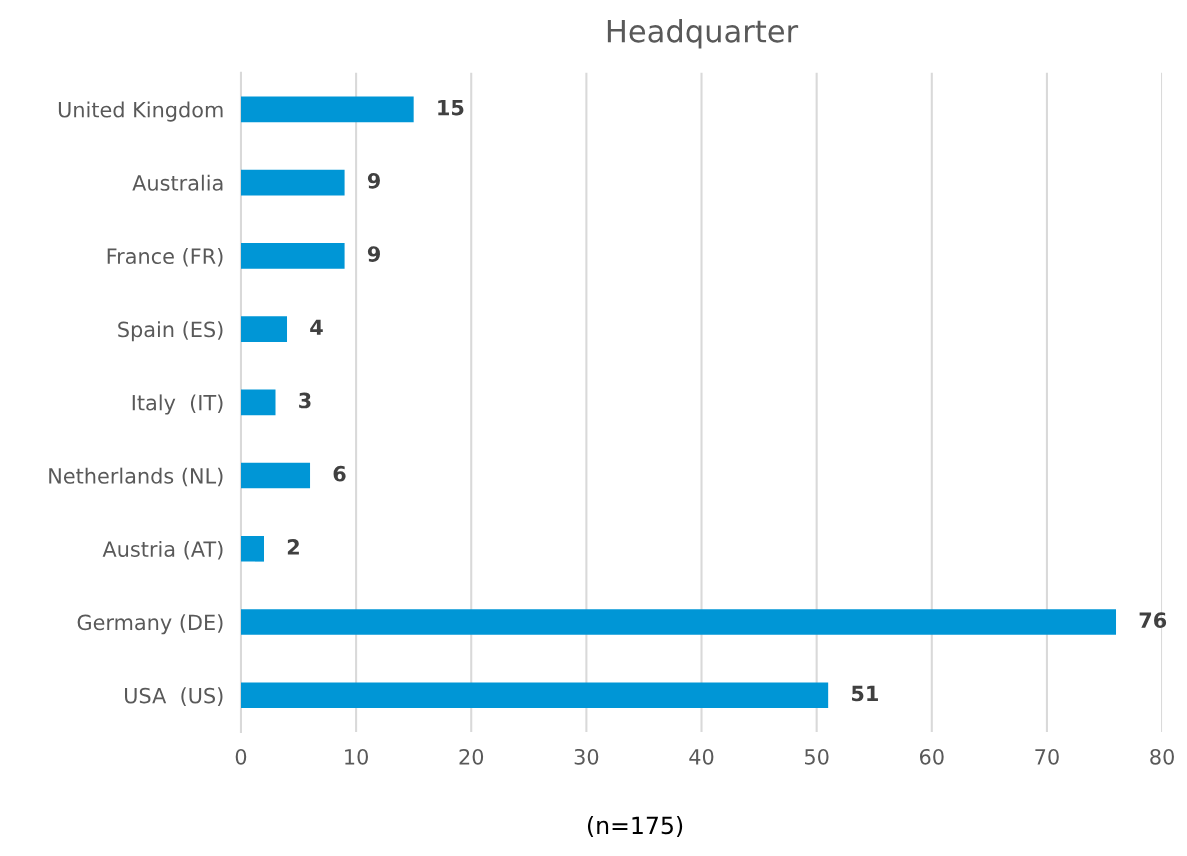 The height and width of the screenshot is (856, 1187). Describe the element at coordinates (136, 477) in the screenshot. I see `y-tick-label: Netherlands (NL)` at that location.